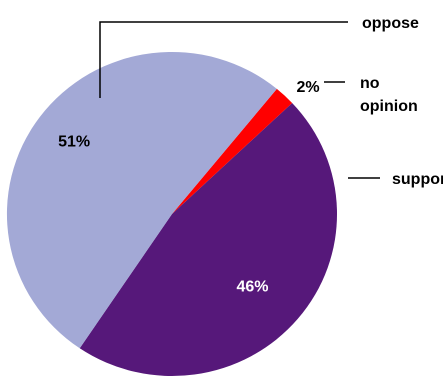  Describe the element at coordinates (370, 83) in the screenshot. I see `category-label-no-opinion-line-1: no` at that location.